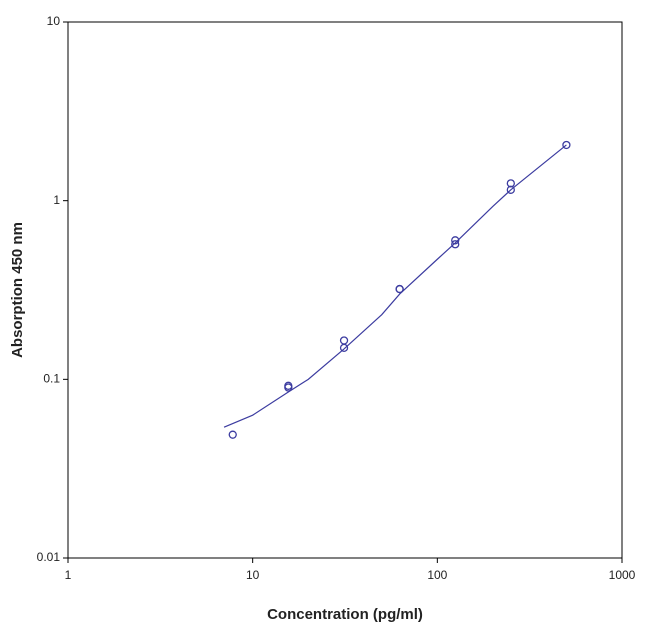 This screenshot has width=650, height=633. Describe the element at coordinates (68, 575) in the screenshot. I see `x-tick-label: 1` at that location.